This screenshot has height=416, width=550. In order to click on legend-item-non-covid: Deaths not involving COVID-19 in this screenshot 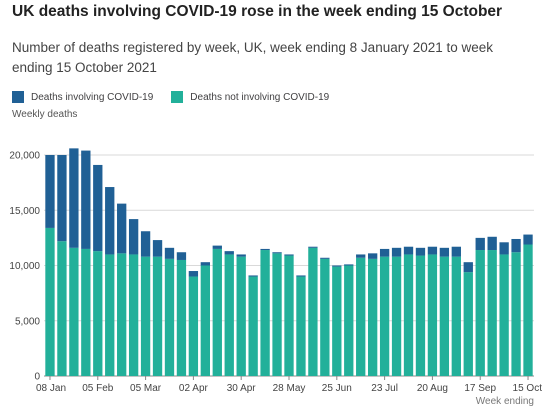, I will do `click(250, 97)`.